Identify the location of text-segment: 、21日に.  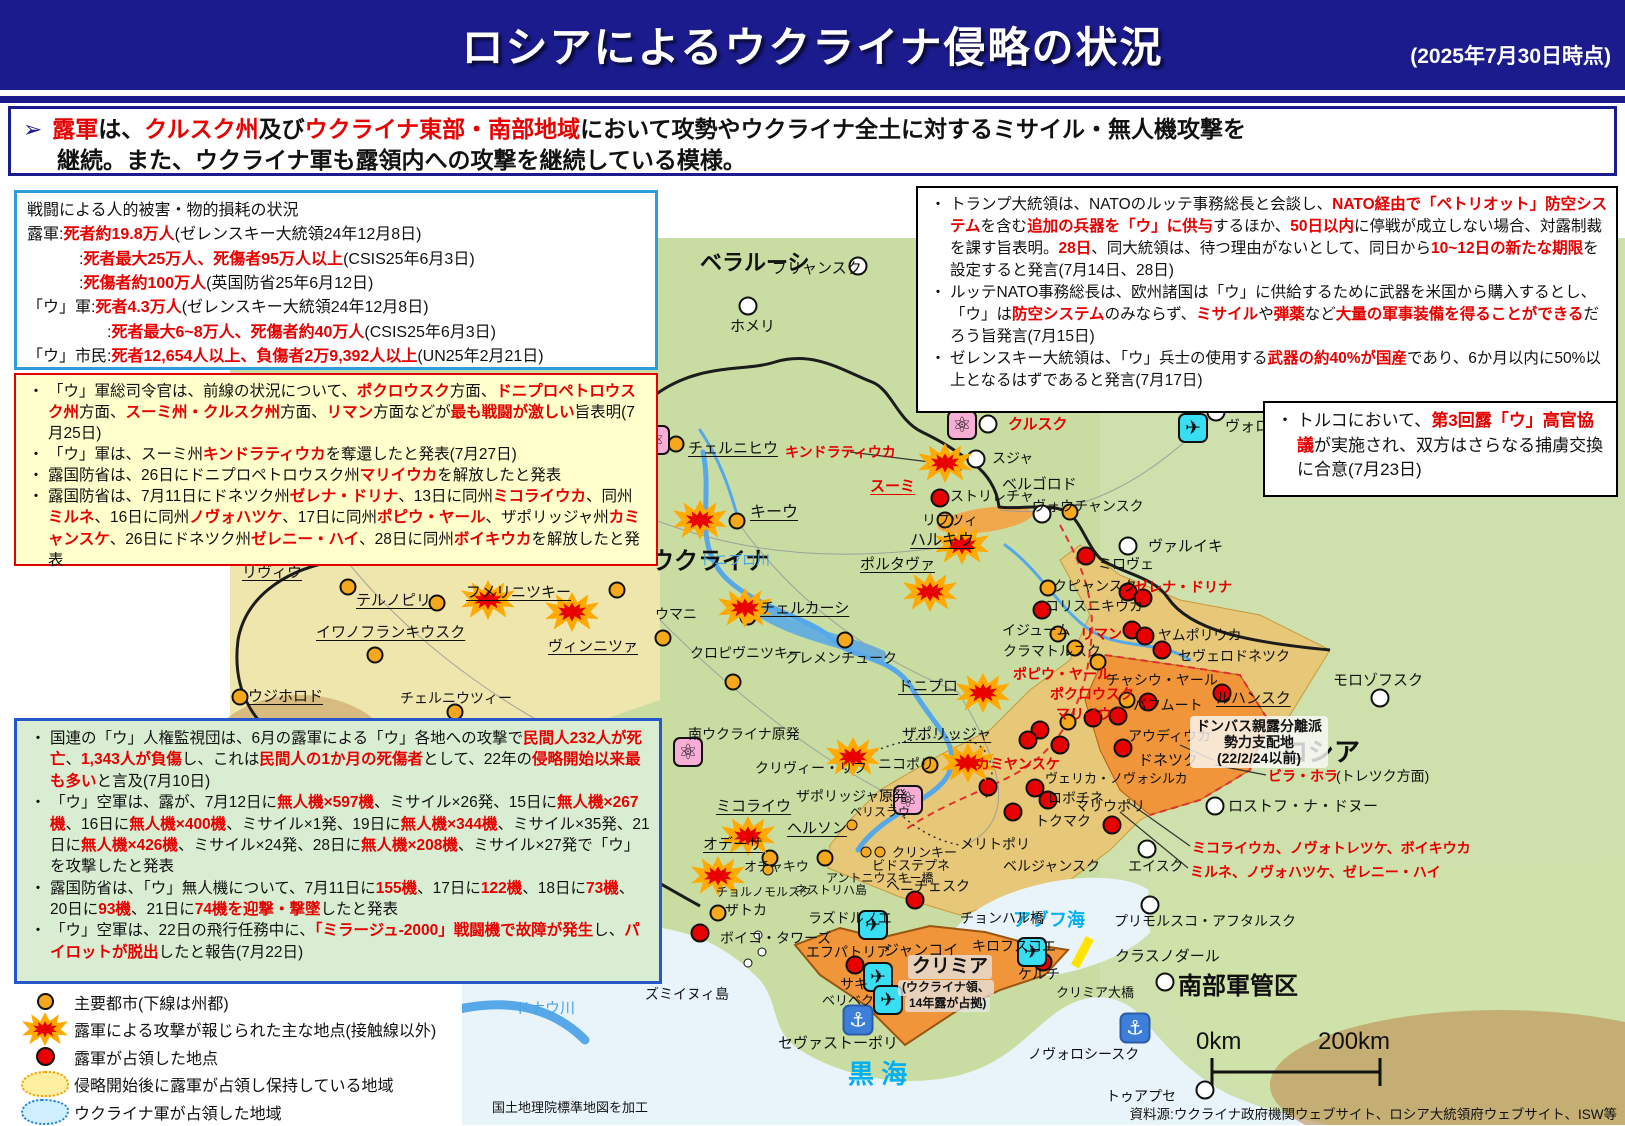
(163, 909).